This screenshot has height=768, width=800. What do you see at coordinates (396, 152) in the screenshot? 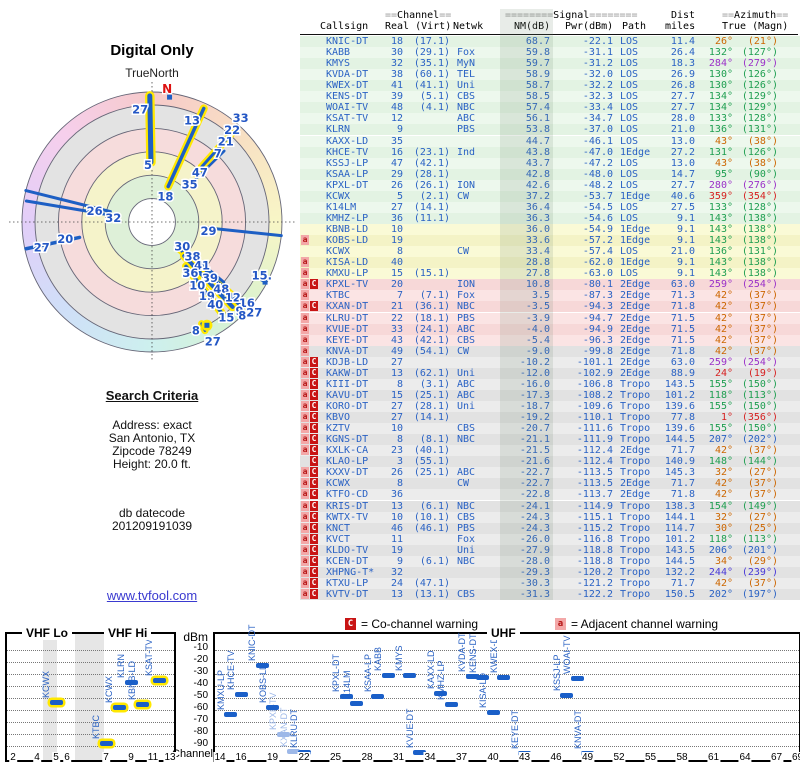
I see `cell-real-channel: 16` at bounding box center [396, 152].